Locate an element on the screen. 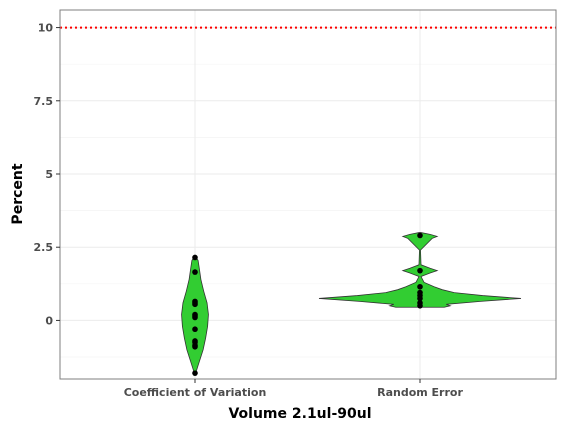 The height and width of the screenshot is (430, 565). x-tick-label: Random Error is located at coordinates (420, 392).